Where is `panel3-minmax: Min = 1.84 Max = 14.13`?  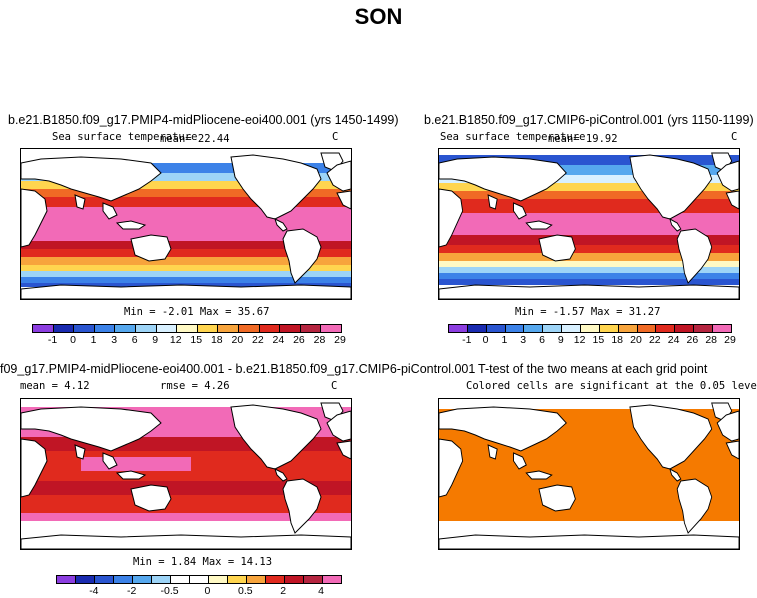 panel3-minmax: Min = 1.84 Max = 14.13 is located at coordinates (203, 562).